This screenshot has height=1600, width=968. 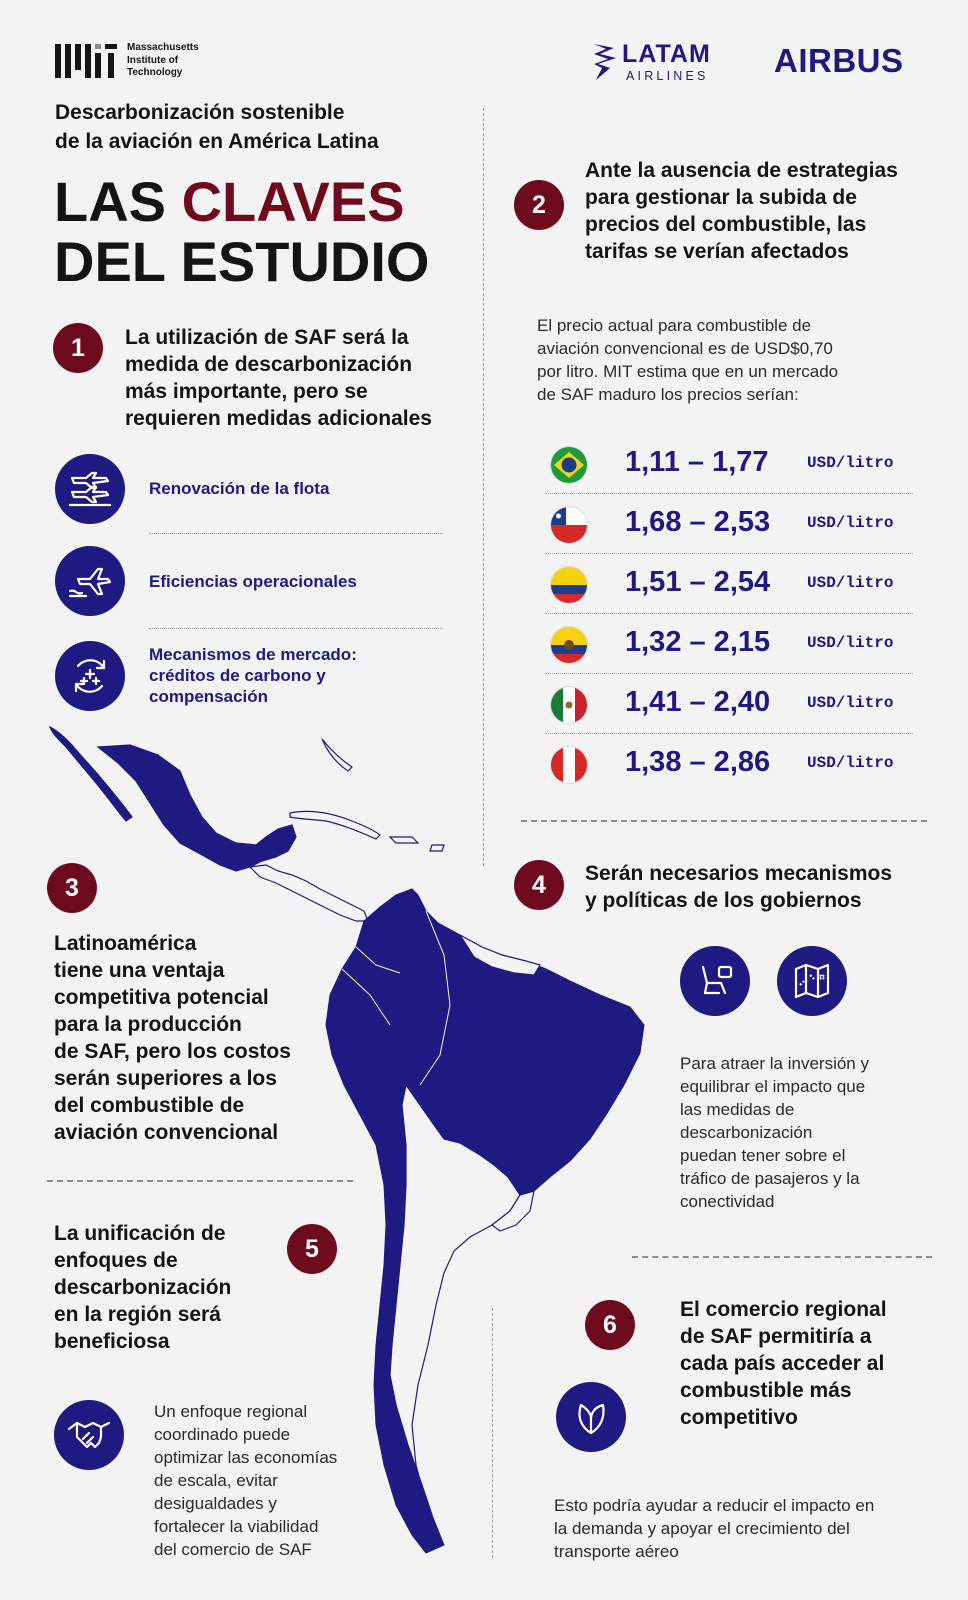 What do you see at coordinates (763, 1155) in the screenshot?
I see `body-line: puedan tener sobre el` at bounding box center [763, 1155].